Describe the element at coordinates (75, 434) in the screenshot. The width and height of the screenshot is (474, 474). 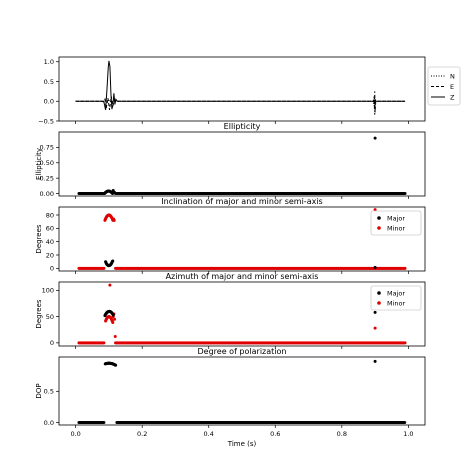
I see `x-tick-label: 0.0` at that location.